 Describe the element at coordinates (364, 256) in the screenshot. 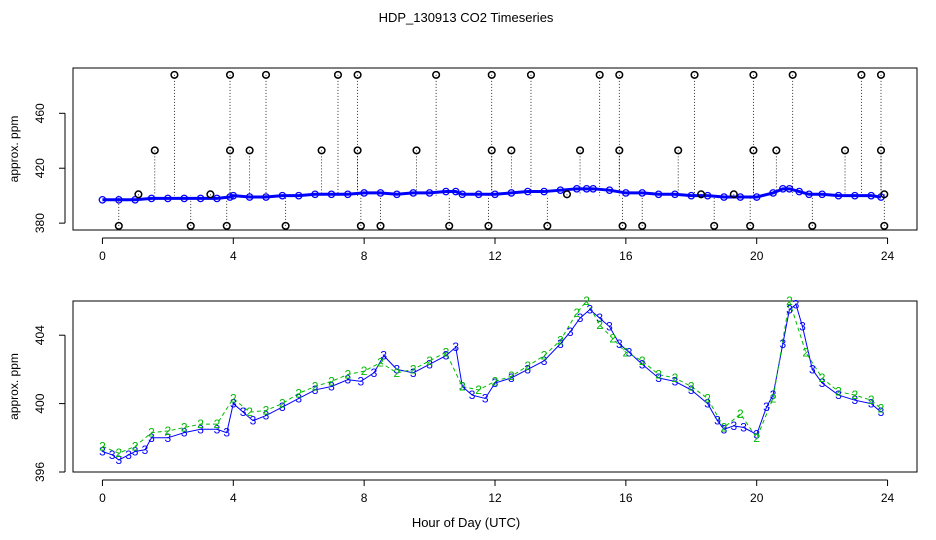

I see `x-tick-label: 8` at that location.